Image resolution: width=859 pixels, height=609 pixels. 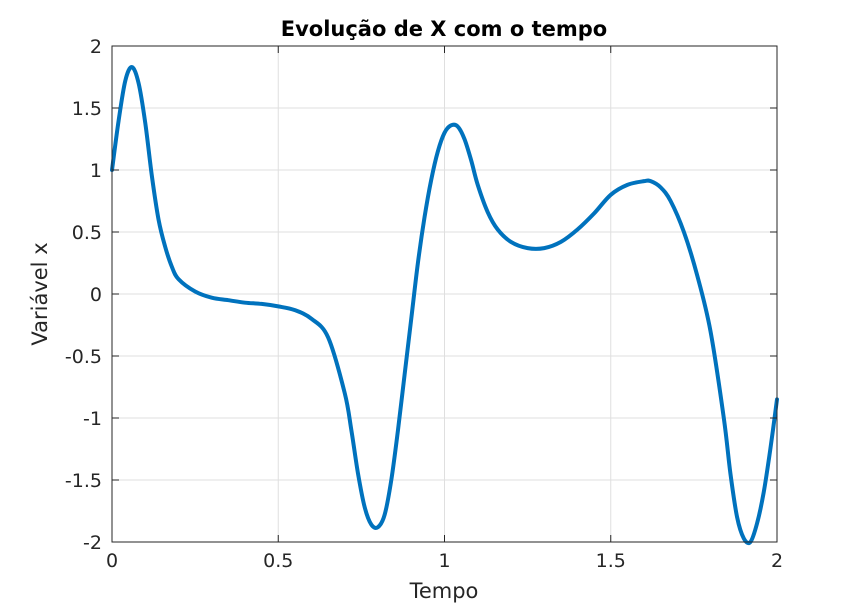 What do you see at coordinates (83, 481) in the screenshot?
I see `y-tick-label: -1.5` at bounding box center [83, 481].